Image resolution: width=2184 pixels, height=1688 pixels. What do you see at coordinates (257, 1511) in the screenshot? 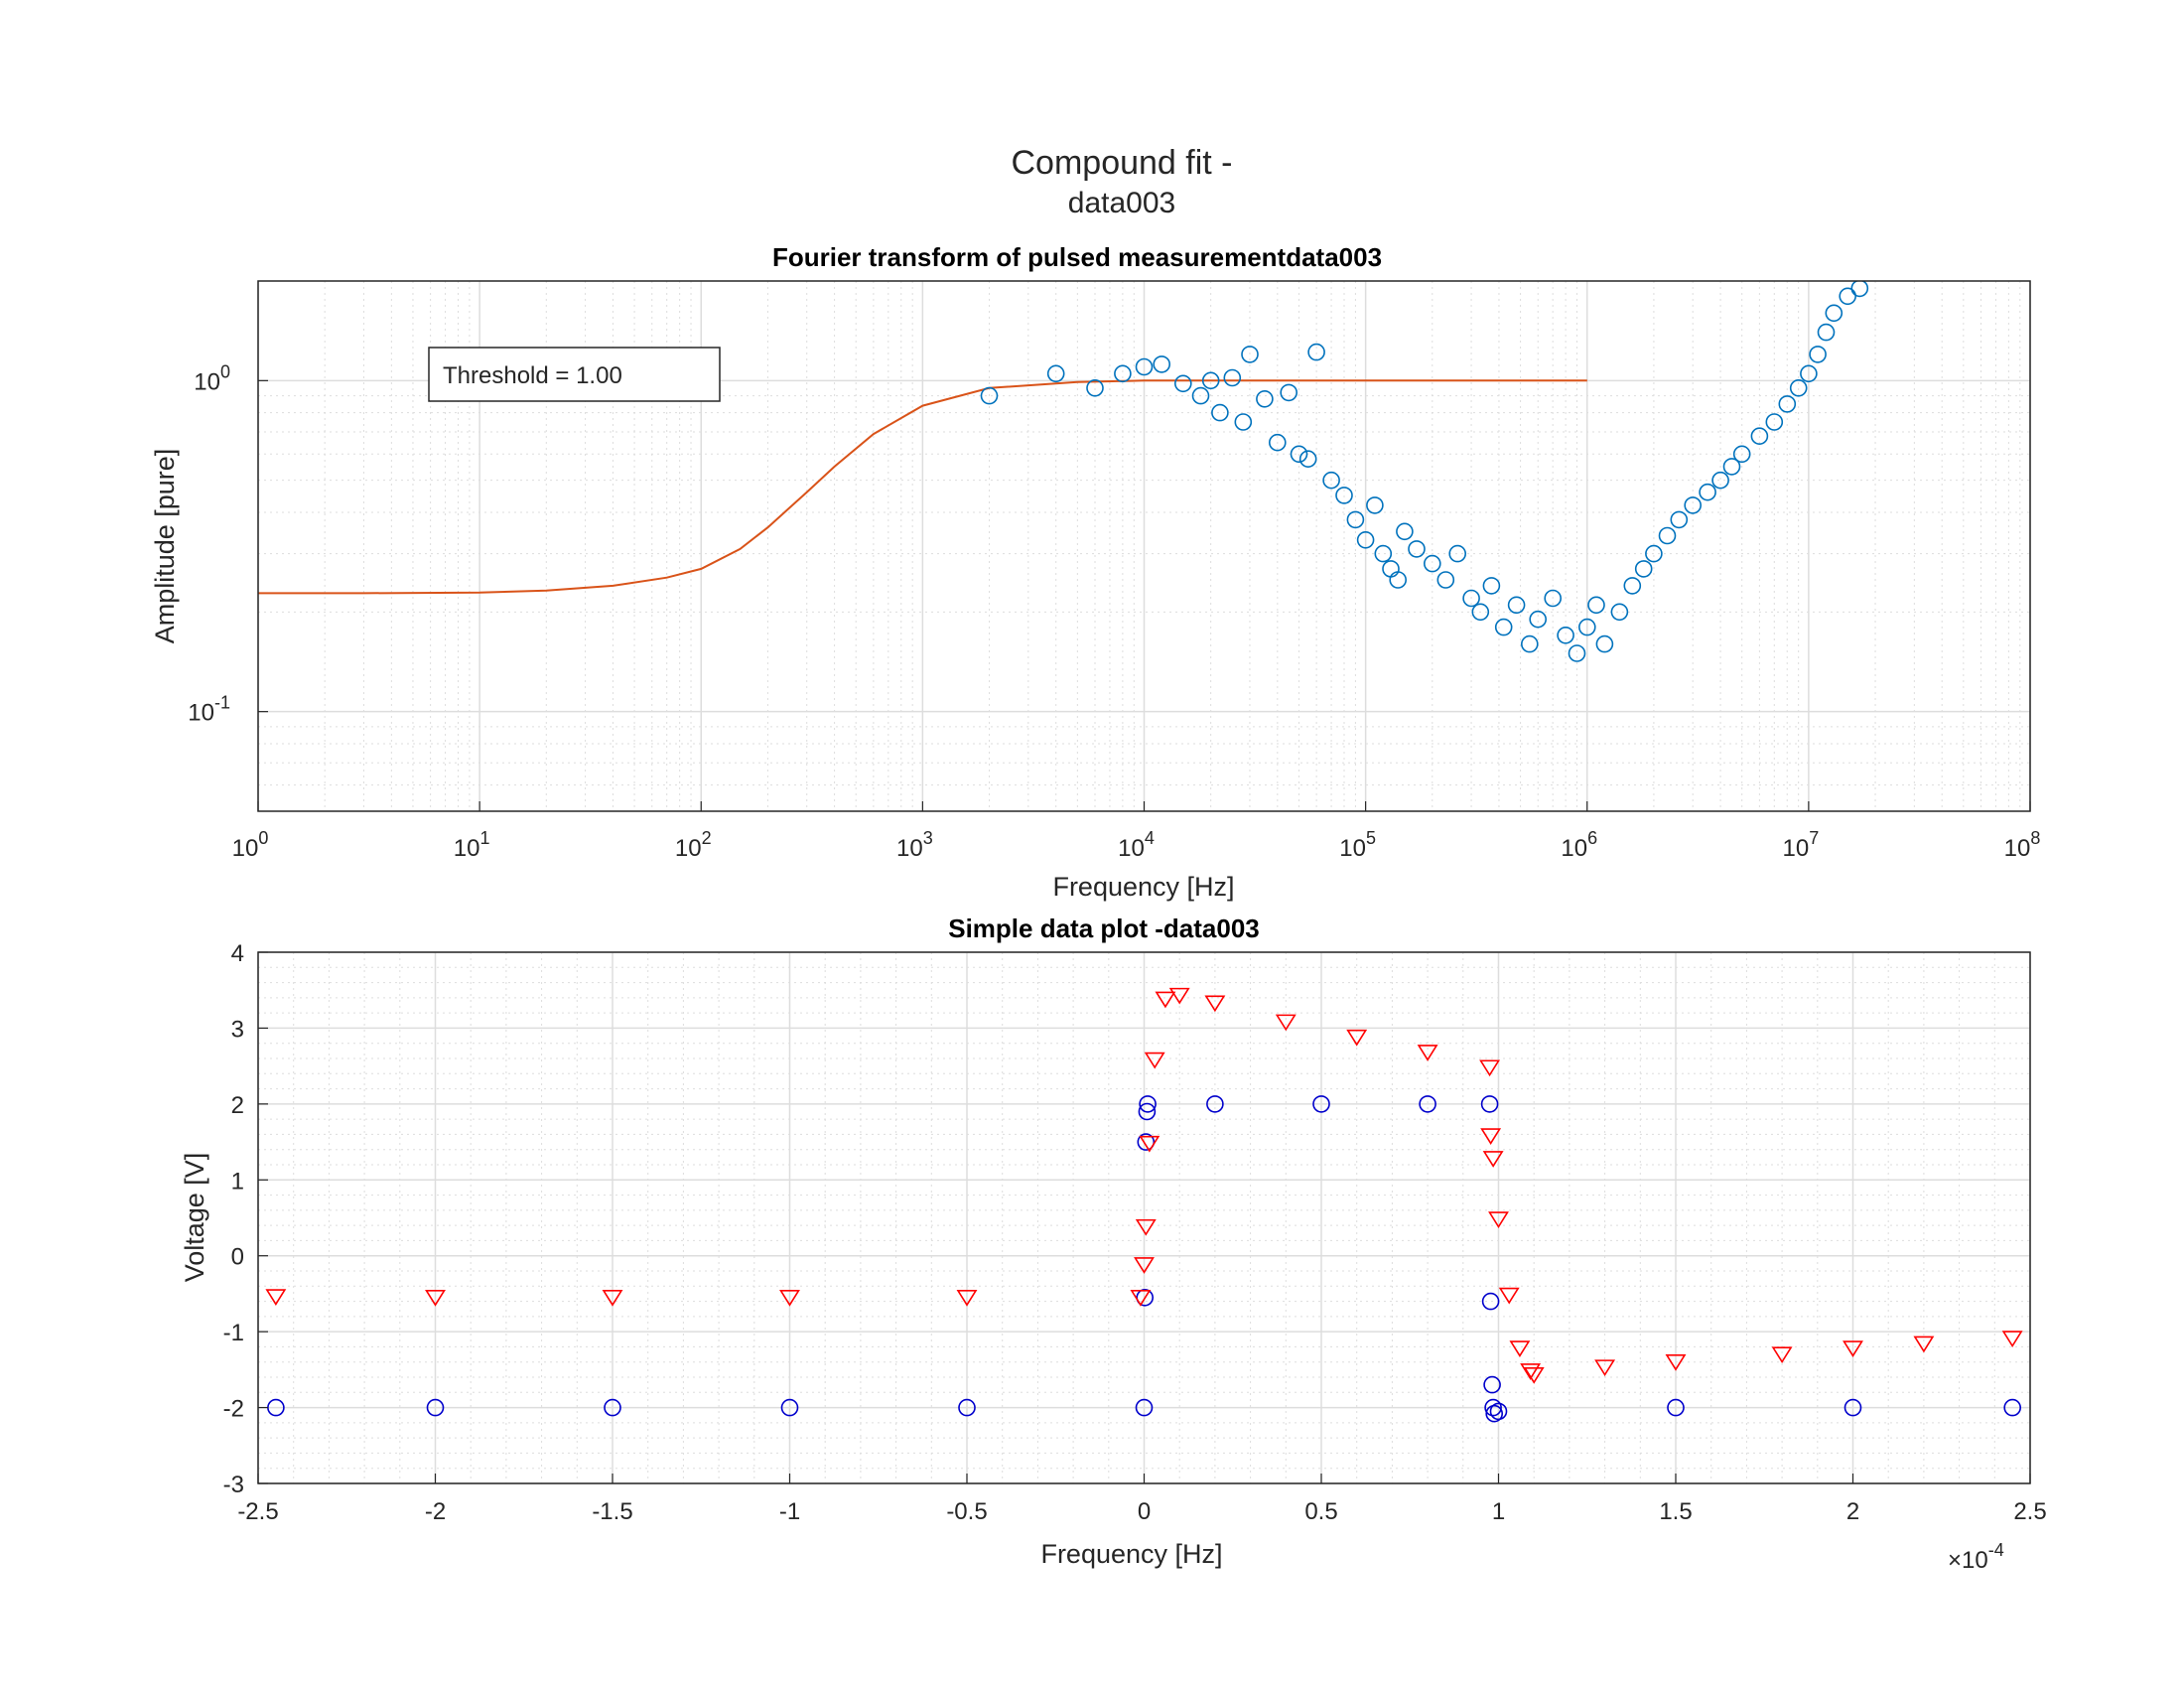
I see `time-x-tick-label: -2.5` at bounding box center [257, 1511].